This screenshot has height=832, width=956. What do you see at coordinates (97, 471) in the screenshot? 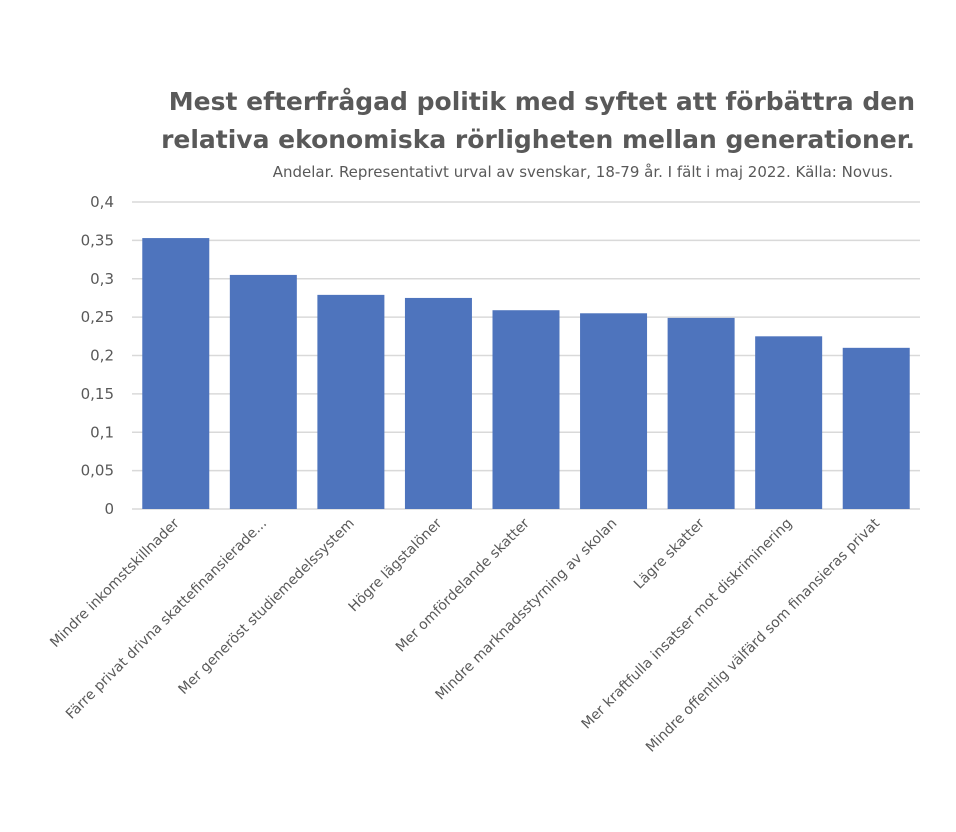
I see `y-tick-label: 0,05` at bounding box center [97, 471].